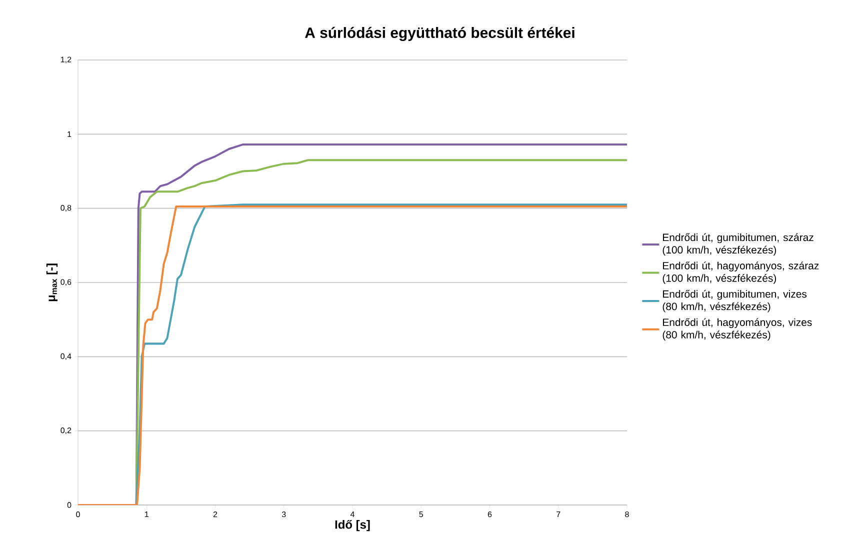  What do you see at coordinates (737, 329) in the screenshot?
I see `legend-label: Endrődi út, hagyományos, vizes (80 km/h, vészfékezés)` at bounding box center [737, 329].